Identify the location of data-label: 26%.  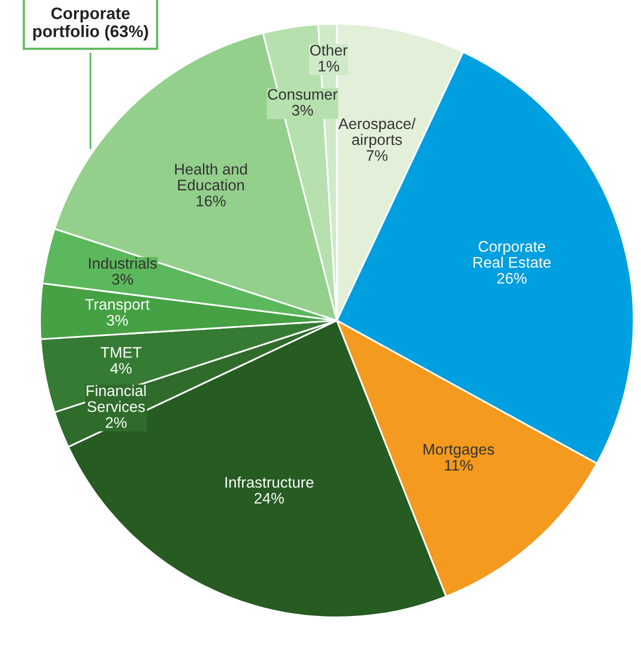
(512, 278).